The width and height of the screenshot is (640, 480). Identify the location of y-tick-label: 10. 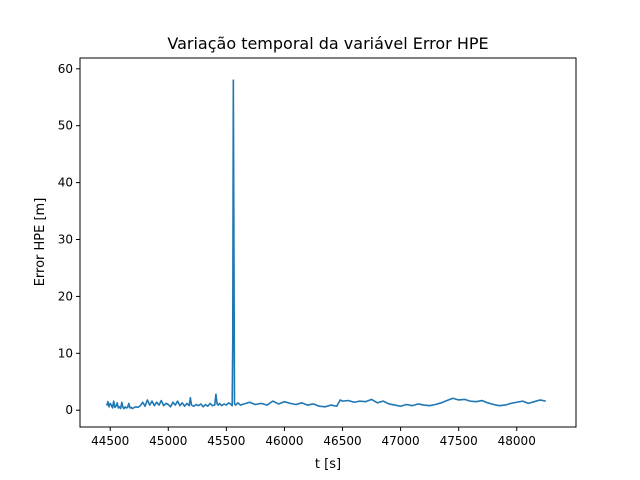
(65, 353).